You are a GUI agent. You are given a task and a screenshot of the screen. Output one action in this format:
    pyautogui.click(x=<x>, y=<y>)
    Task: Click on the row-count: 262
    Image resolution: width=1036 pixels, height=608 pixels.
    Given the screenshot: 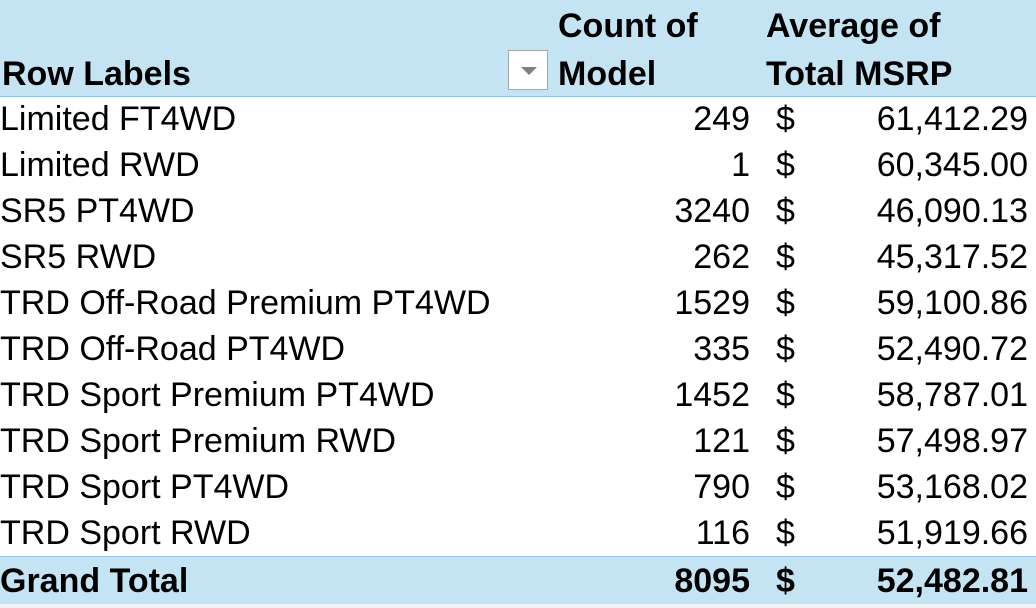 What is the action you would take?
    pyautogui.click(x=721, y=257)
    